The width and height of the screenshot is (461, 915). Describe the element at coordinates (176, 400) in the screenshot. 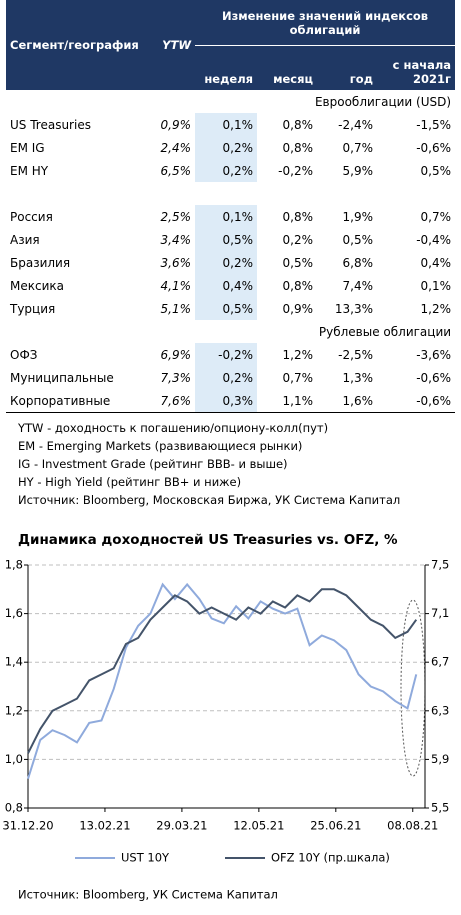

I see `ytw-cell: 7,6%` at that location.